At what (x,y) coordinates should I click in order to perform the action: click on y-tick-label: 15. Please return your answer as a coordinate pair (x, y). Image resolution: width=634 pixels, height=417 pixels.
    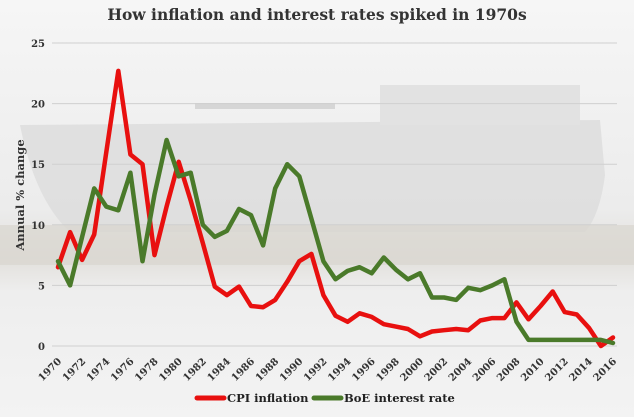
    Looking at the image, I should click on (38, 165).